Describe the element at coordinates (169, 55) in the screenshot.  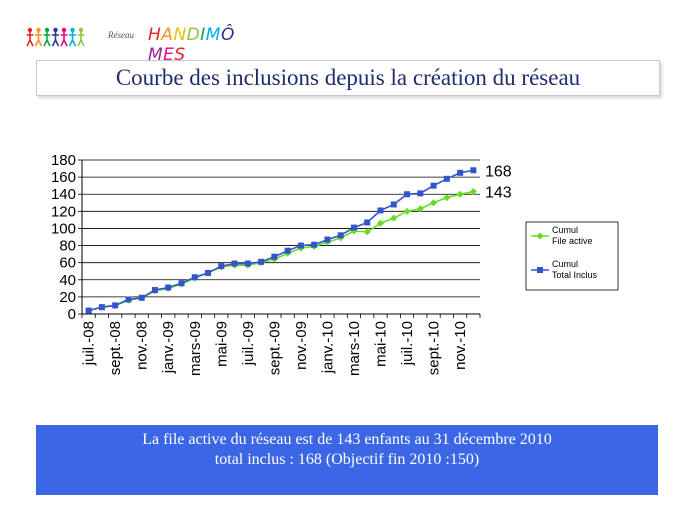
I see `brand-letter: E` at that location.